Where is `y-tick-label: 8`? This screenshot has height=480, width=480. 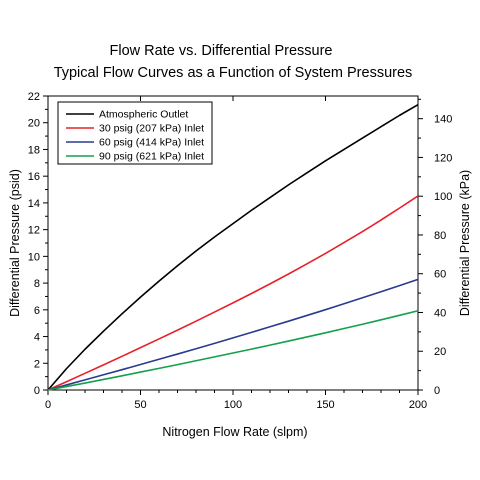
y-tick-label: 8 is located at coordinates (37, 284).